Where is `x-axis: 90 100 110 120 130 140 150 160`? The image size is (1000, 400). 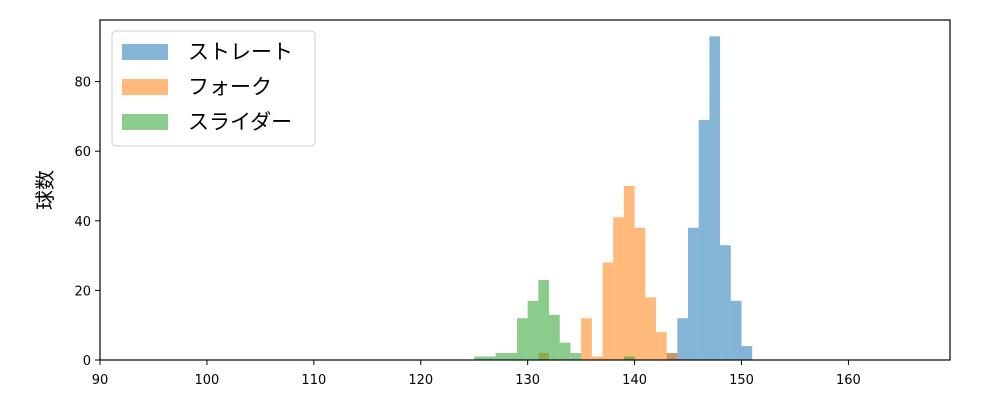 x-axis: 90 100 110 120 130 140 150 160 is located at coordinates (476, 374).